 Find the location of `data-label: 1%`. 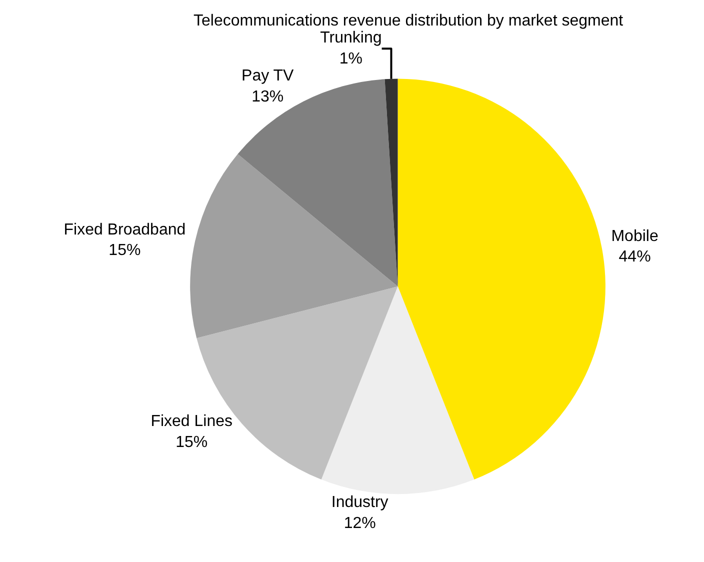

data-label: 1% is located at coordinates (351, 59).